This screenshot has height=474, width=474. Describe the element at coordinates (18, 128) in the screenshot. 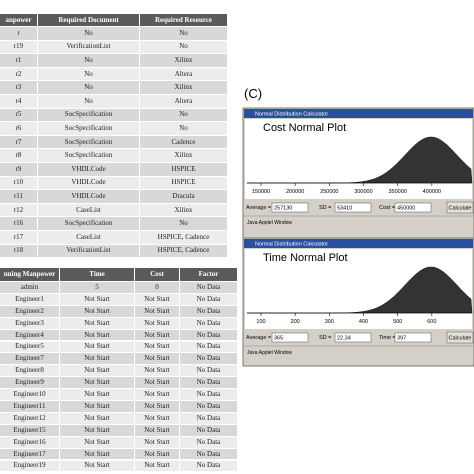

I see `table-cell: r6` at that location.